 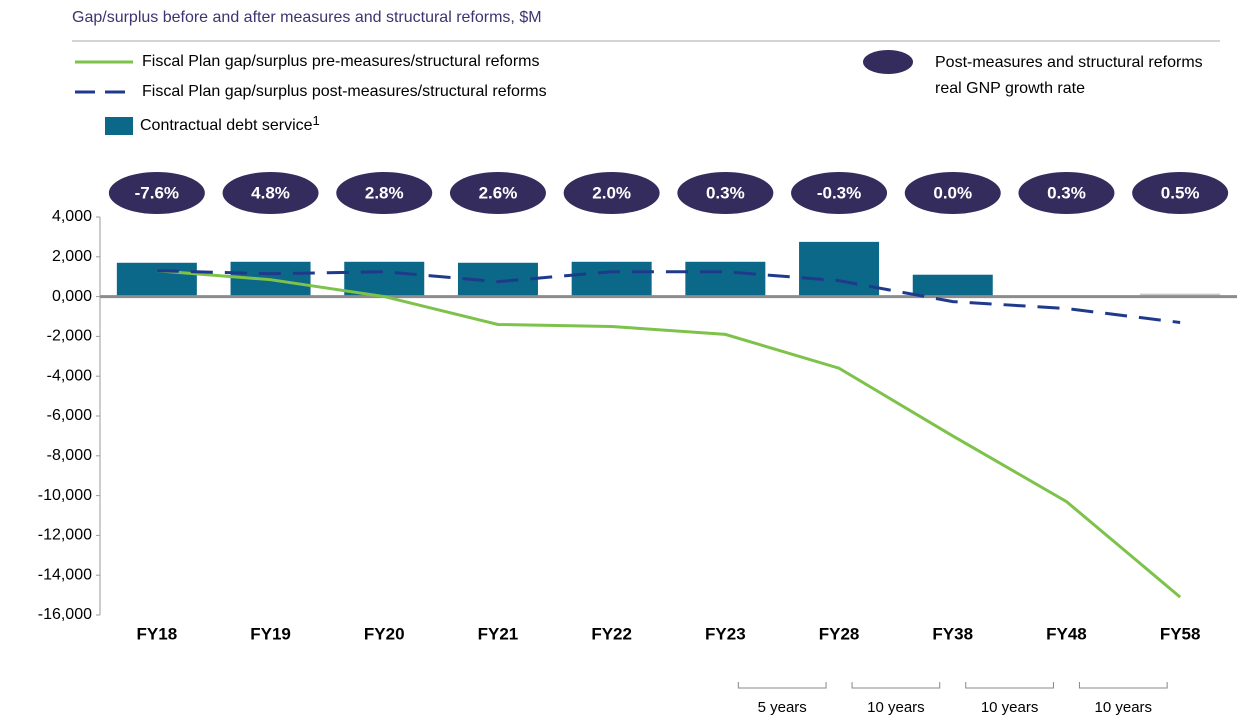 I want to click on y-tick-label: -4,000, so click(x=69, y=375).